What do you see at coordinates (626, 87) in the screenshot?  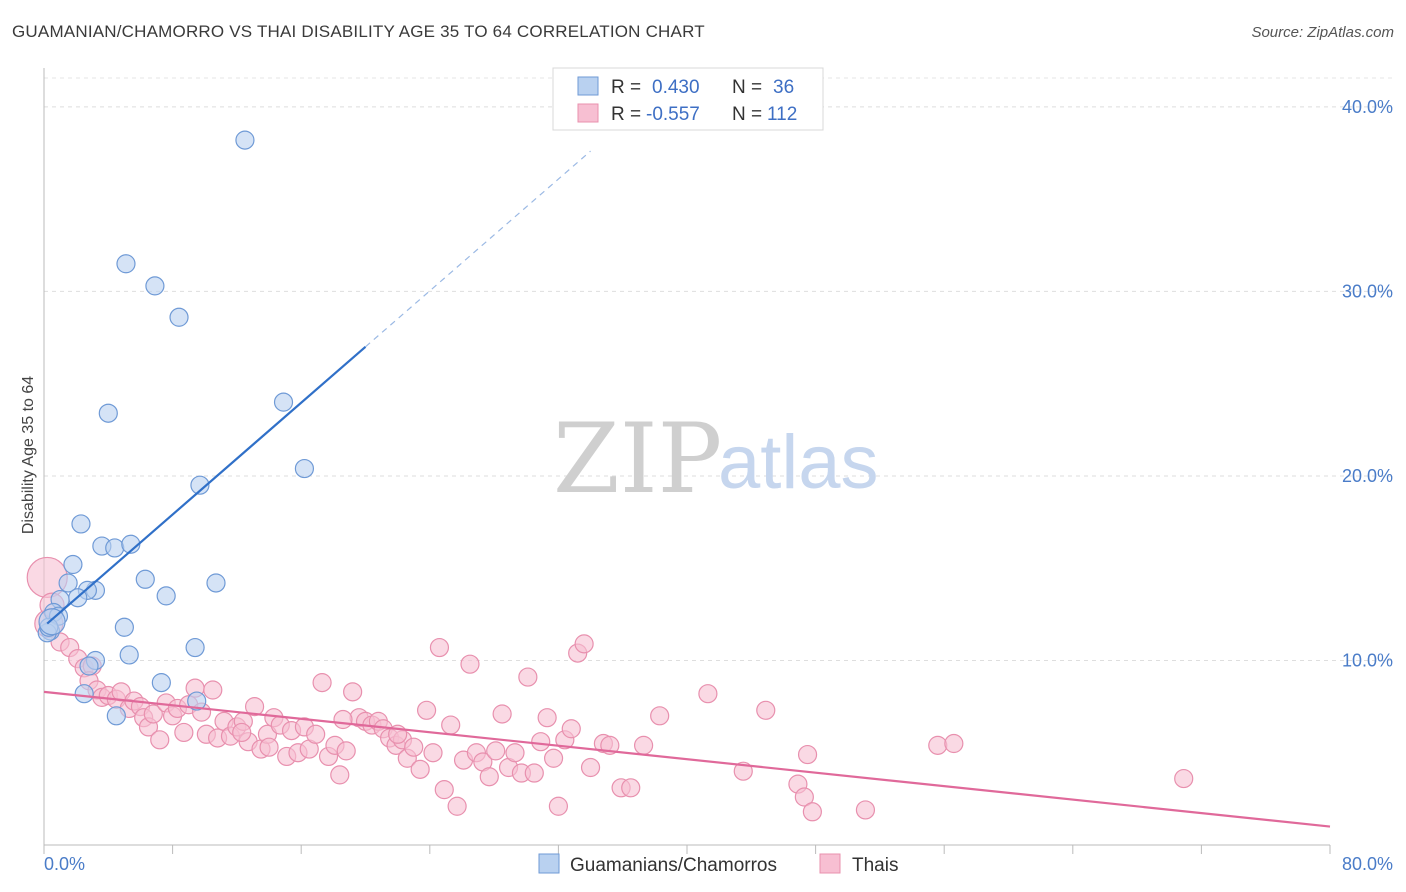 I see `legend-r-label-guam: R =` at bounding box center [626, 87].